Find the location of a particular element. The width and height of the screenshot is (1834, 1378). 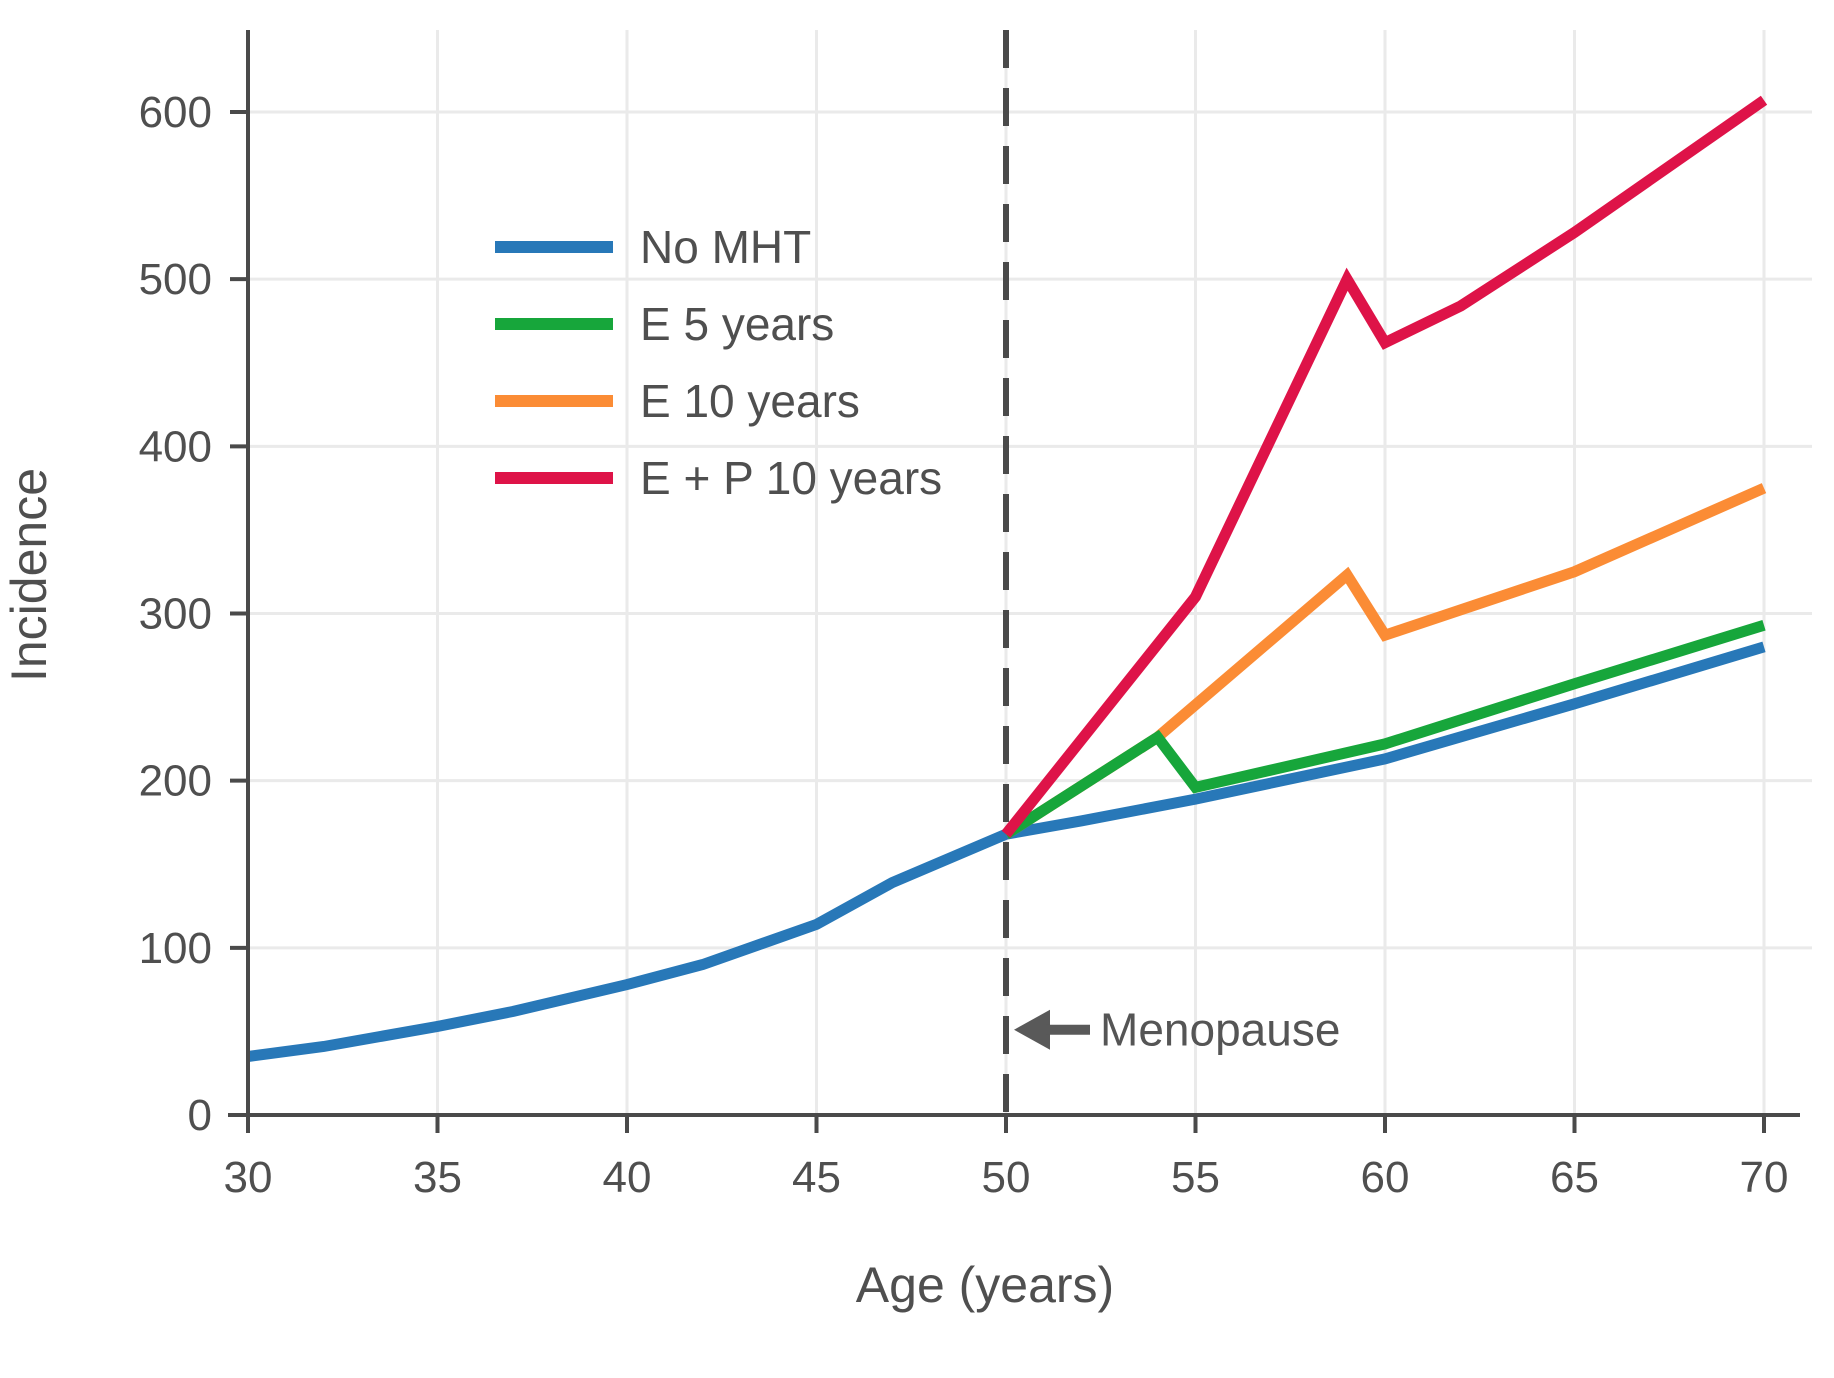

x-tick-label-40: 40 is located at coordinates (627, 1177).